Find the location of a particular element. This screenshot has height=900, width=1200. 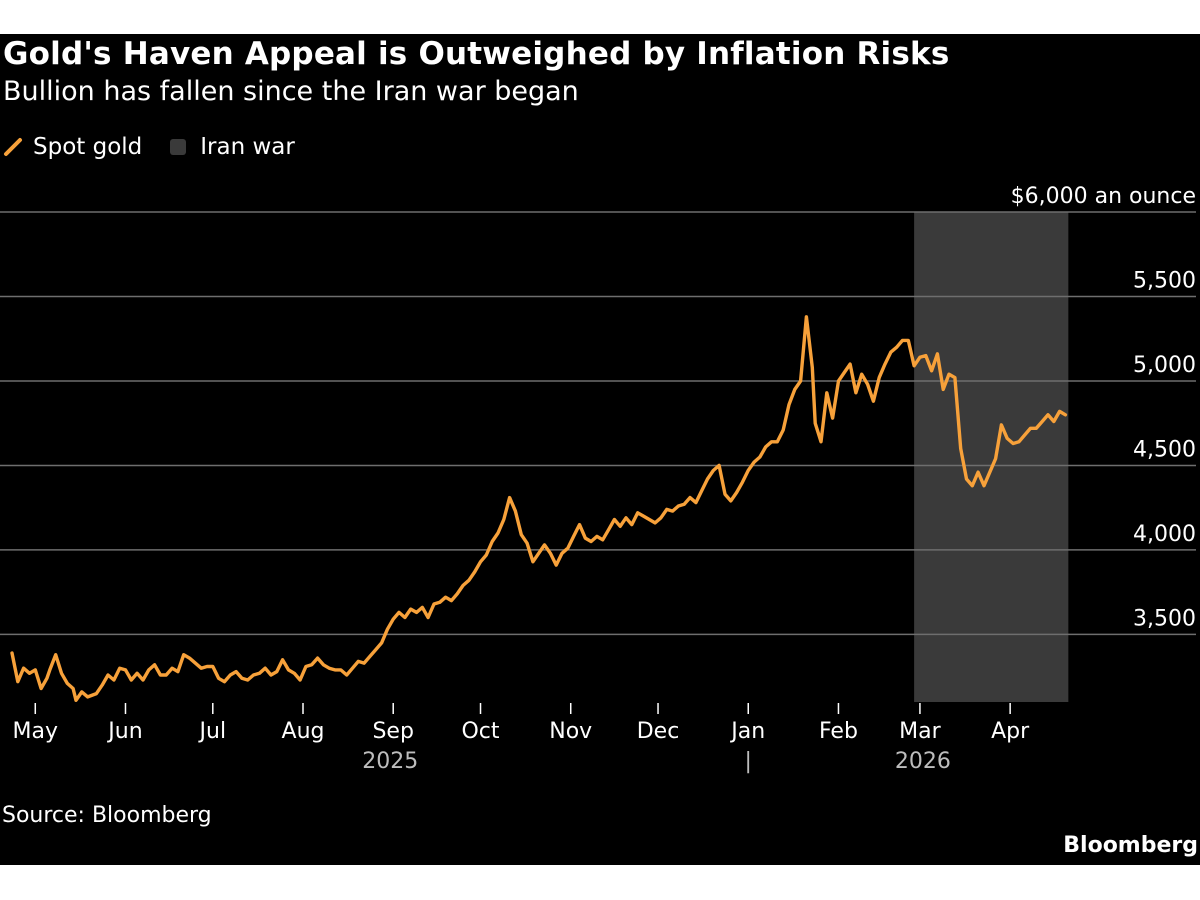

x-tick-label: May is located at coordinates (35, 731).